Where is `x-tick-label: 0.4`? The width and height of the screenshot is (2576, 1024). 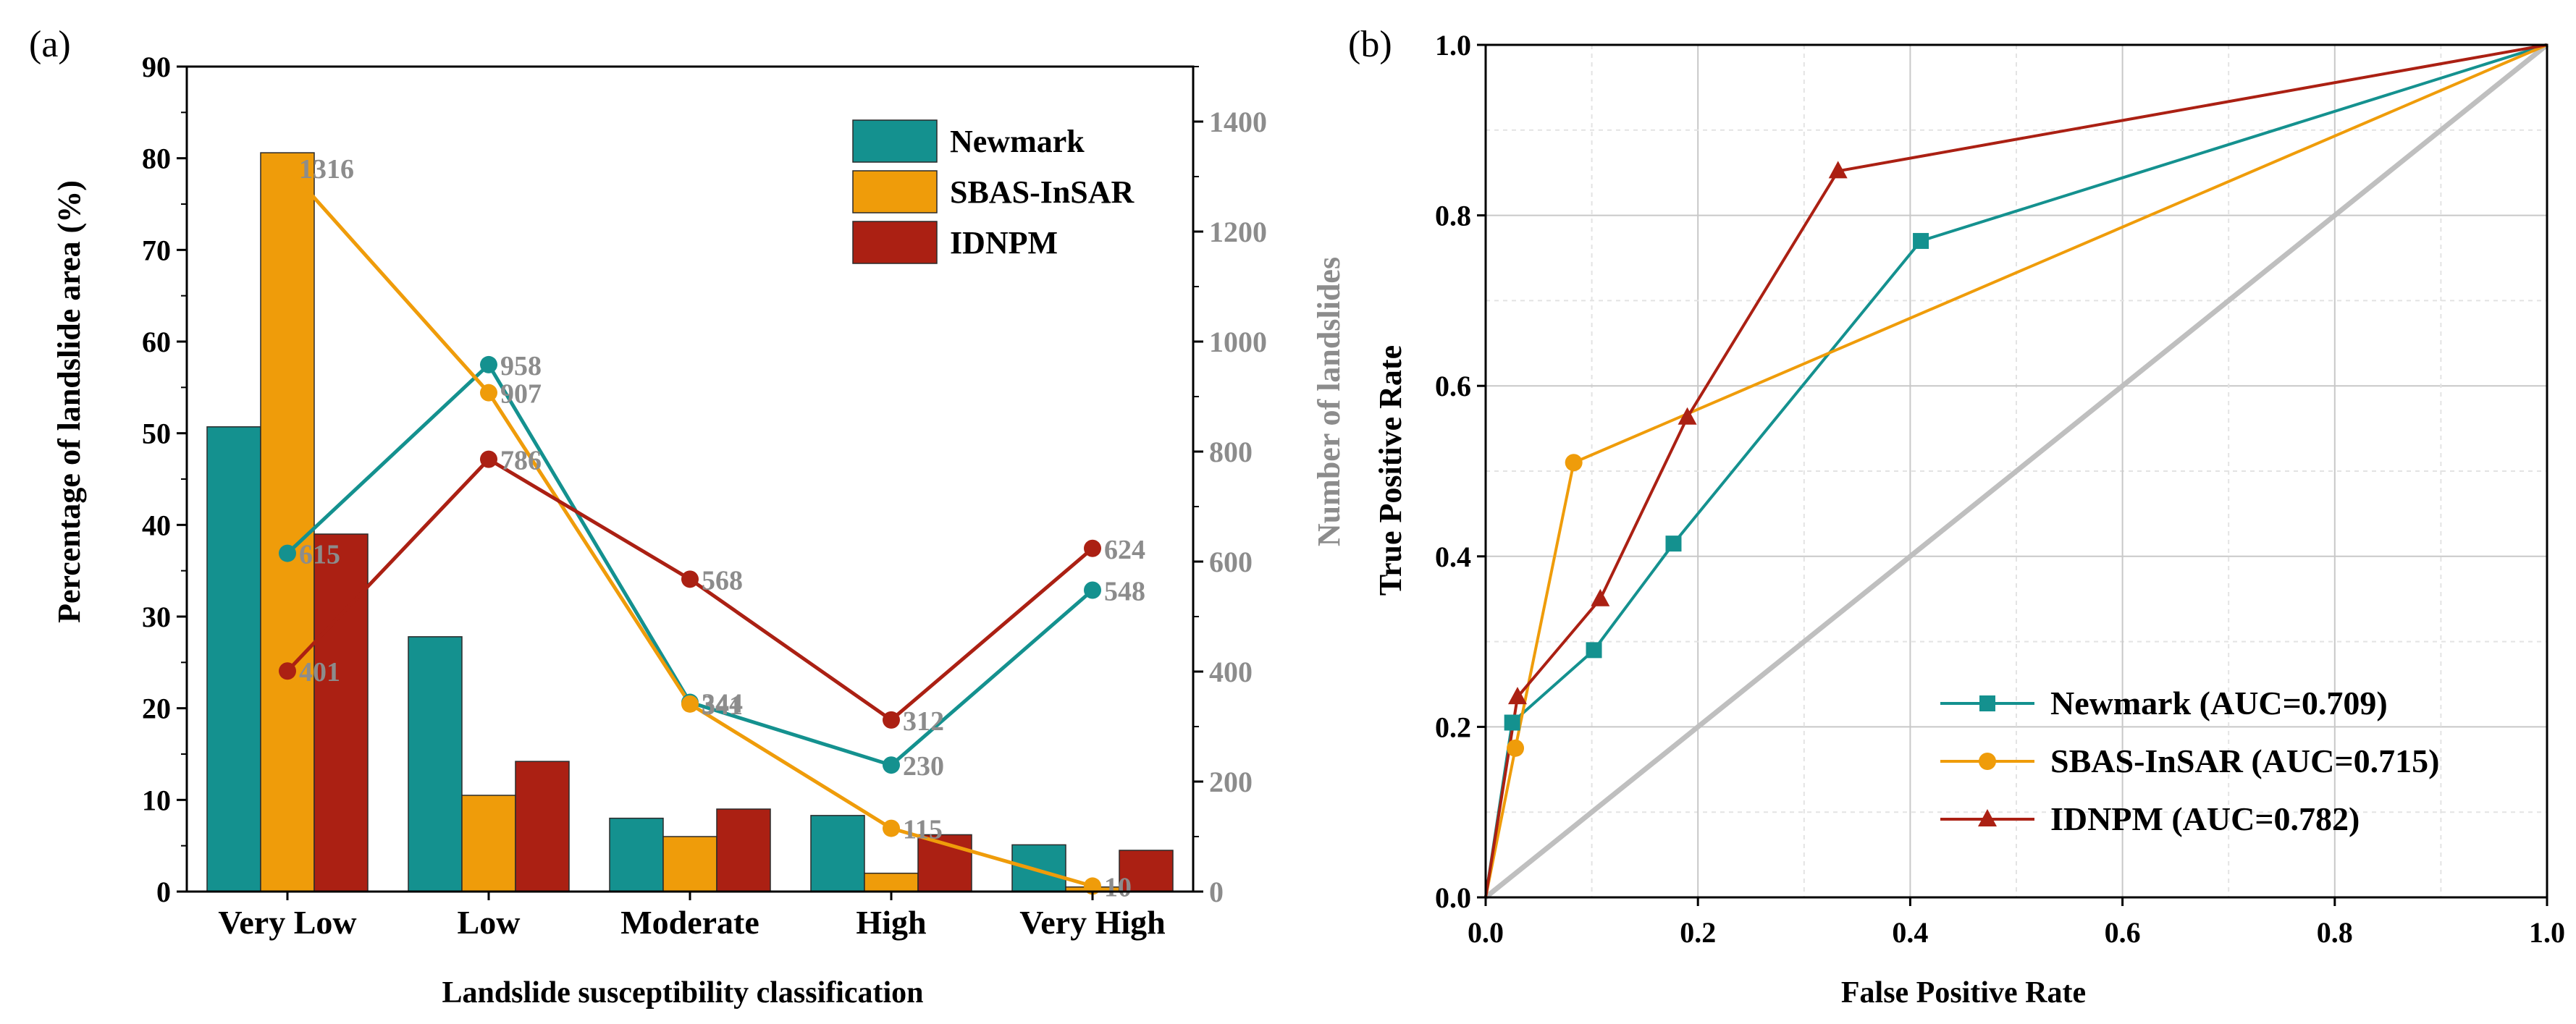 x-tick-label: 0.4 is located at coordinates (1910, 932).